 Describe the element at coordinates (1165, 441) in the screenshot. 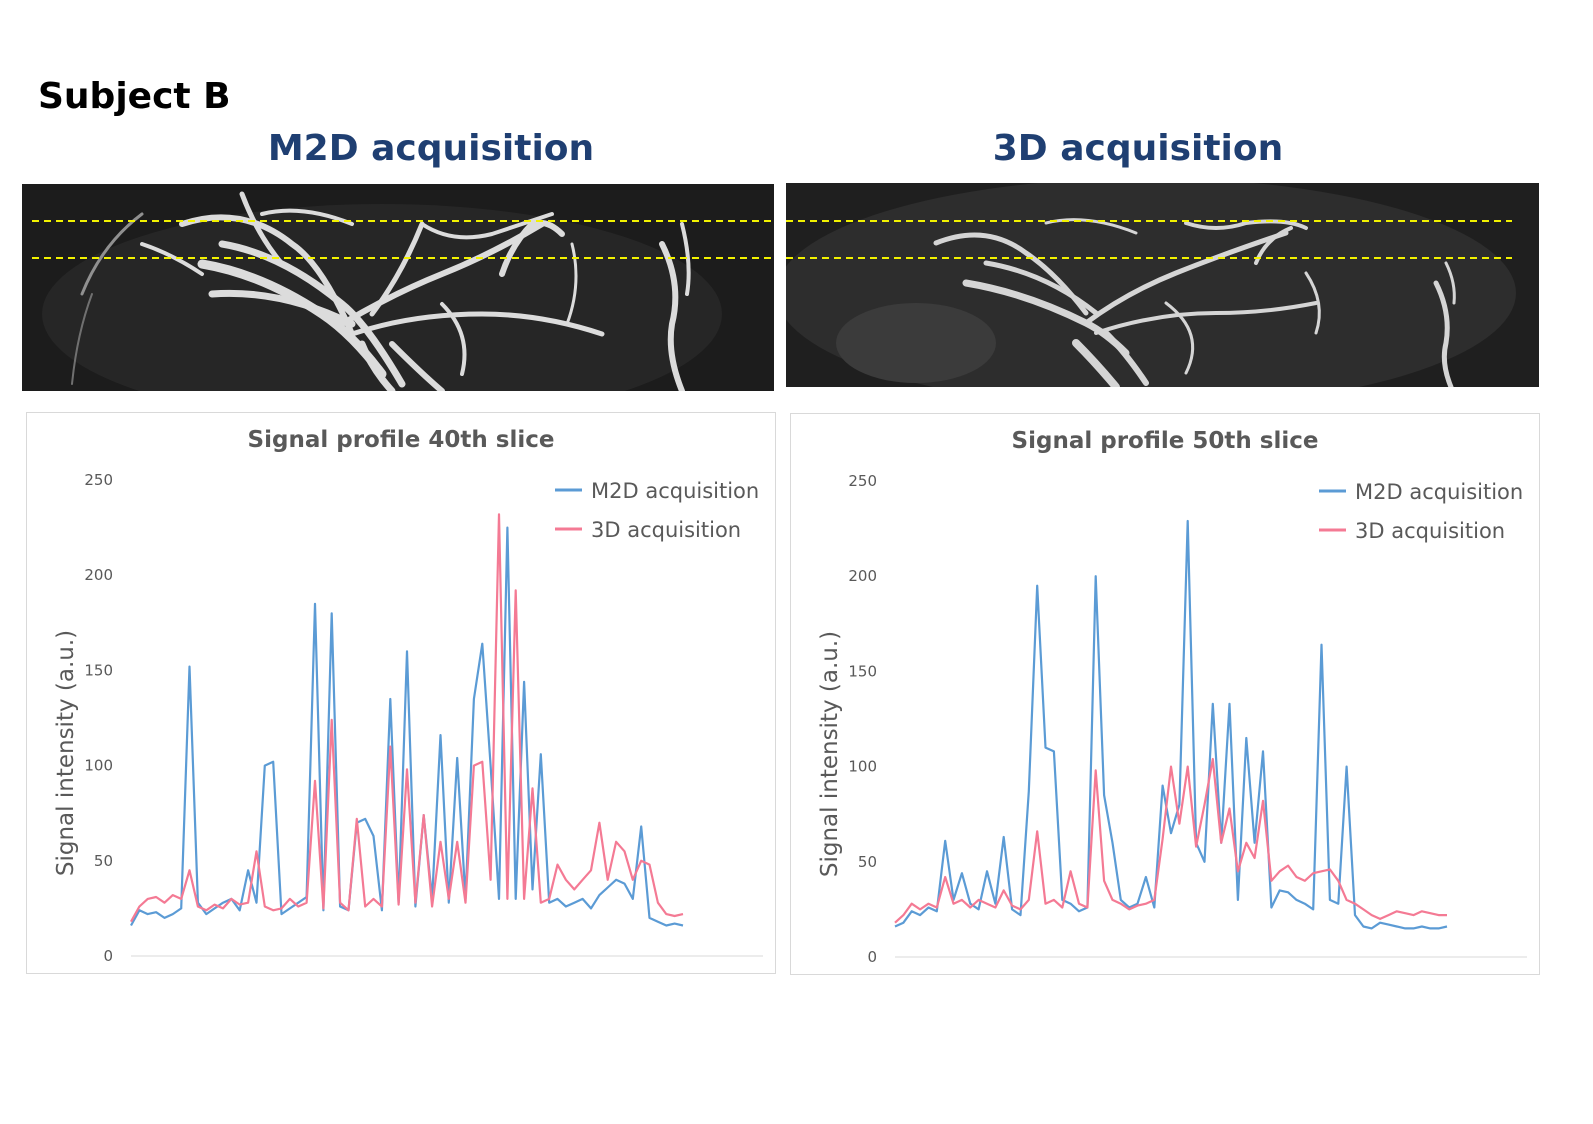

I see `chart-title: Signal profile 50th slice` at that location.